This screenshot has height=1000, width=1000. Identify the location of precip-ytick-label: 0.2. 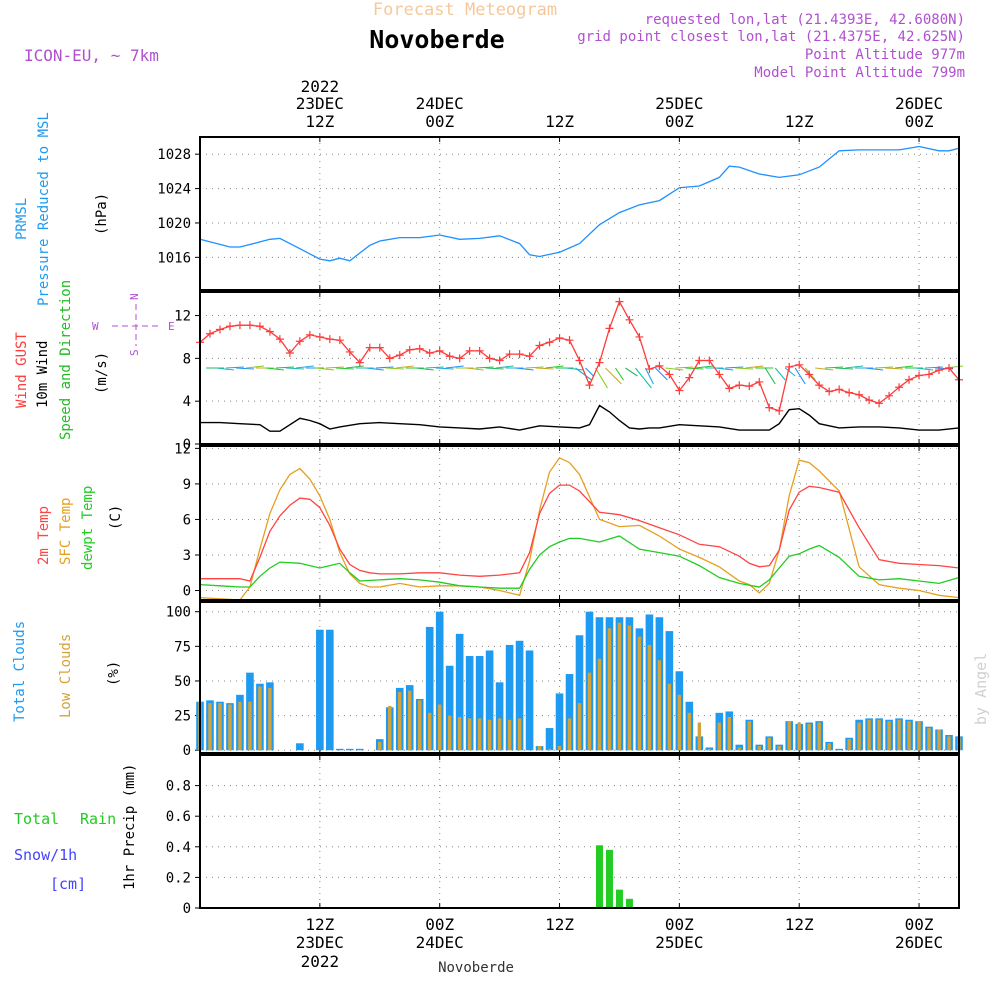
(178, 878).